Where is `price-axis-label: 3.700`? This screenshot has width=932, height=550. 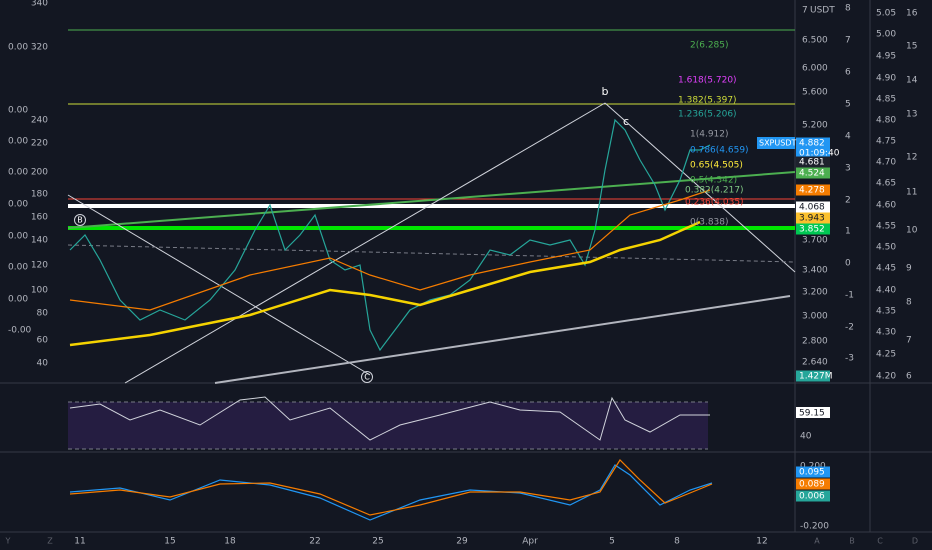 price-axis-label: 3.700 is located at coordinates (815, 241).